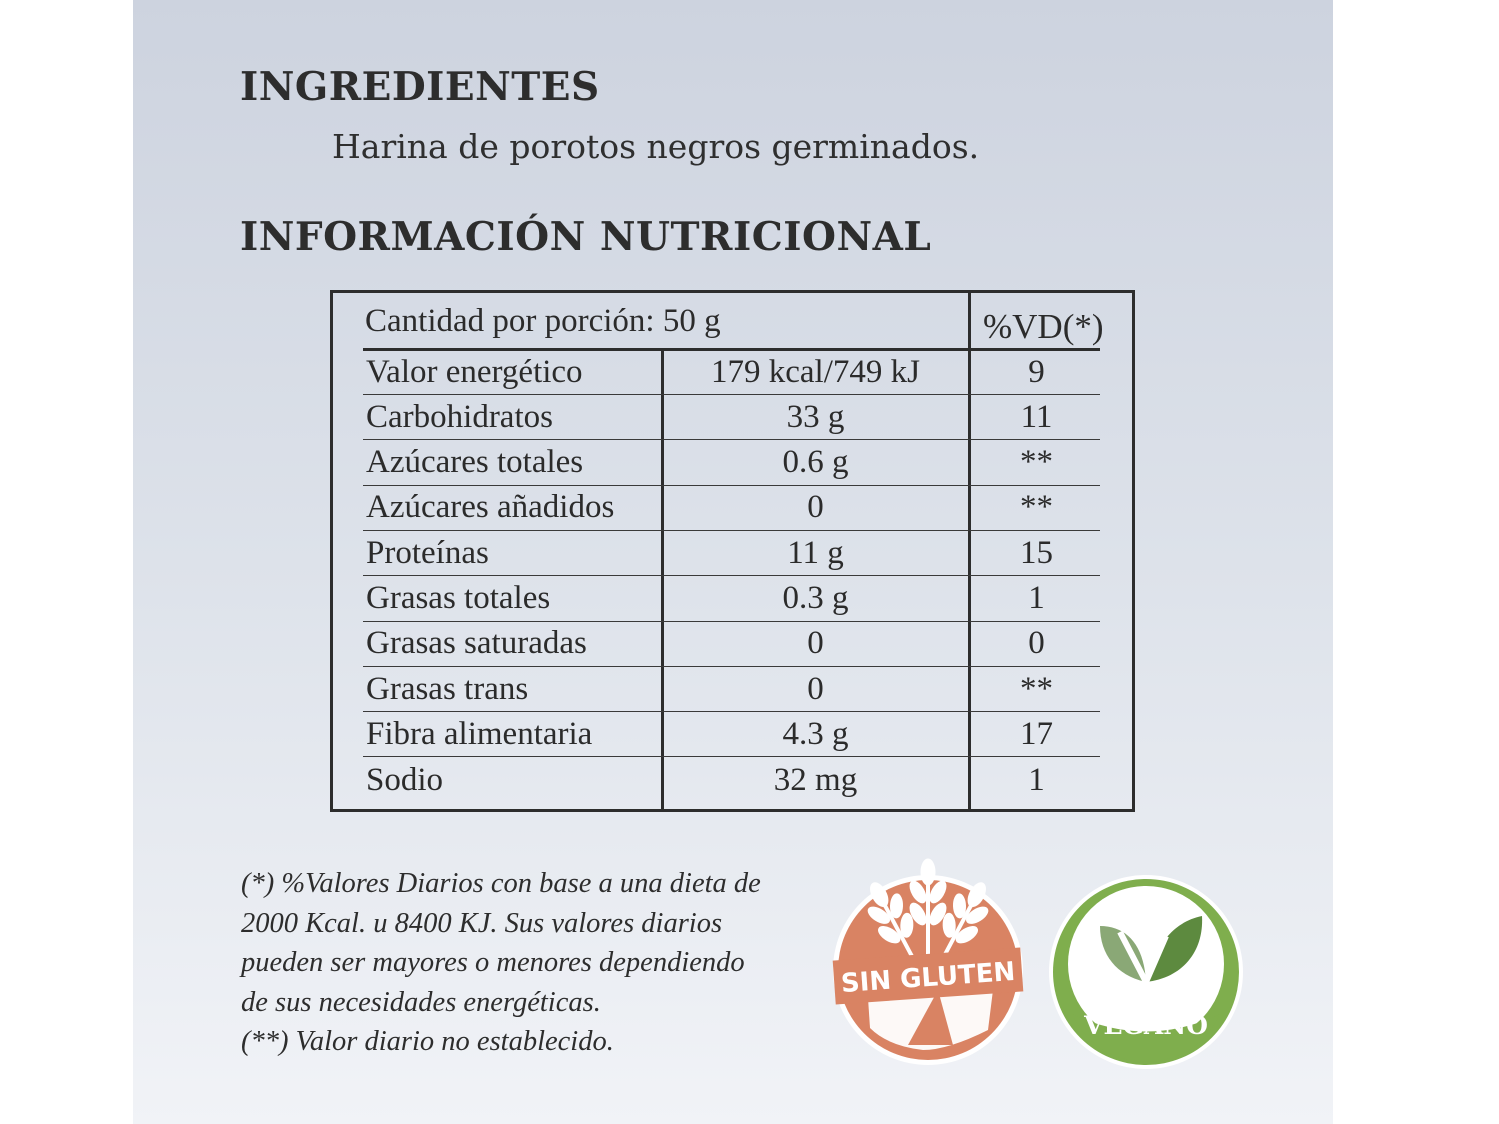  Describe the element at coordinates (930, 1017) in the screenshot. I see `badge-ground-cut` at that location.